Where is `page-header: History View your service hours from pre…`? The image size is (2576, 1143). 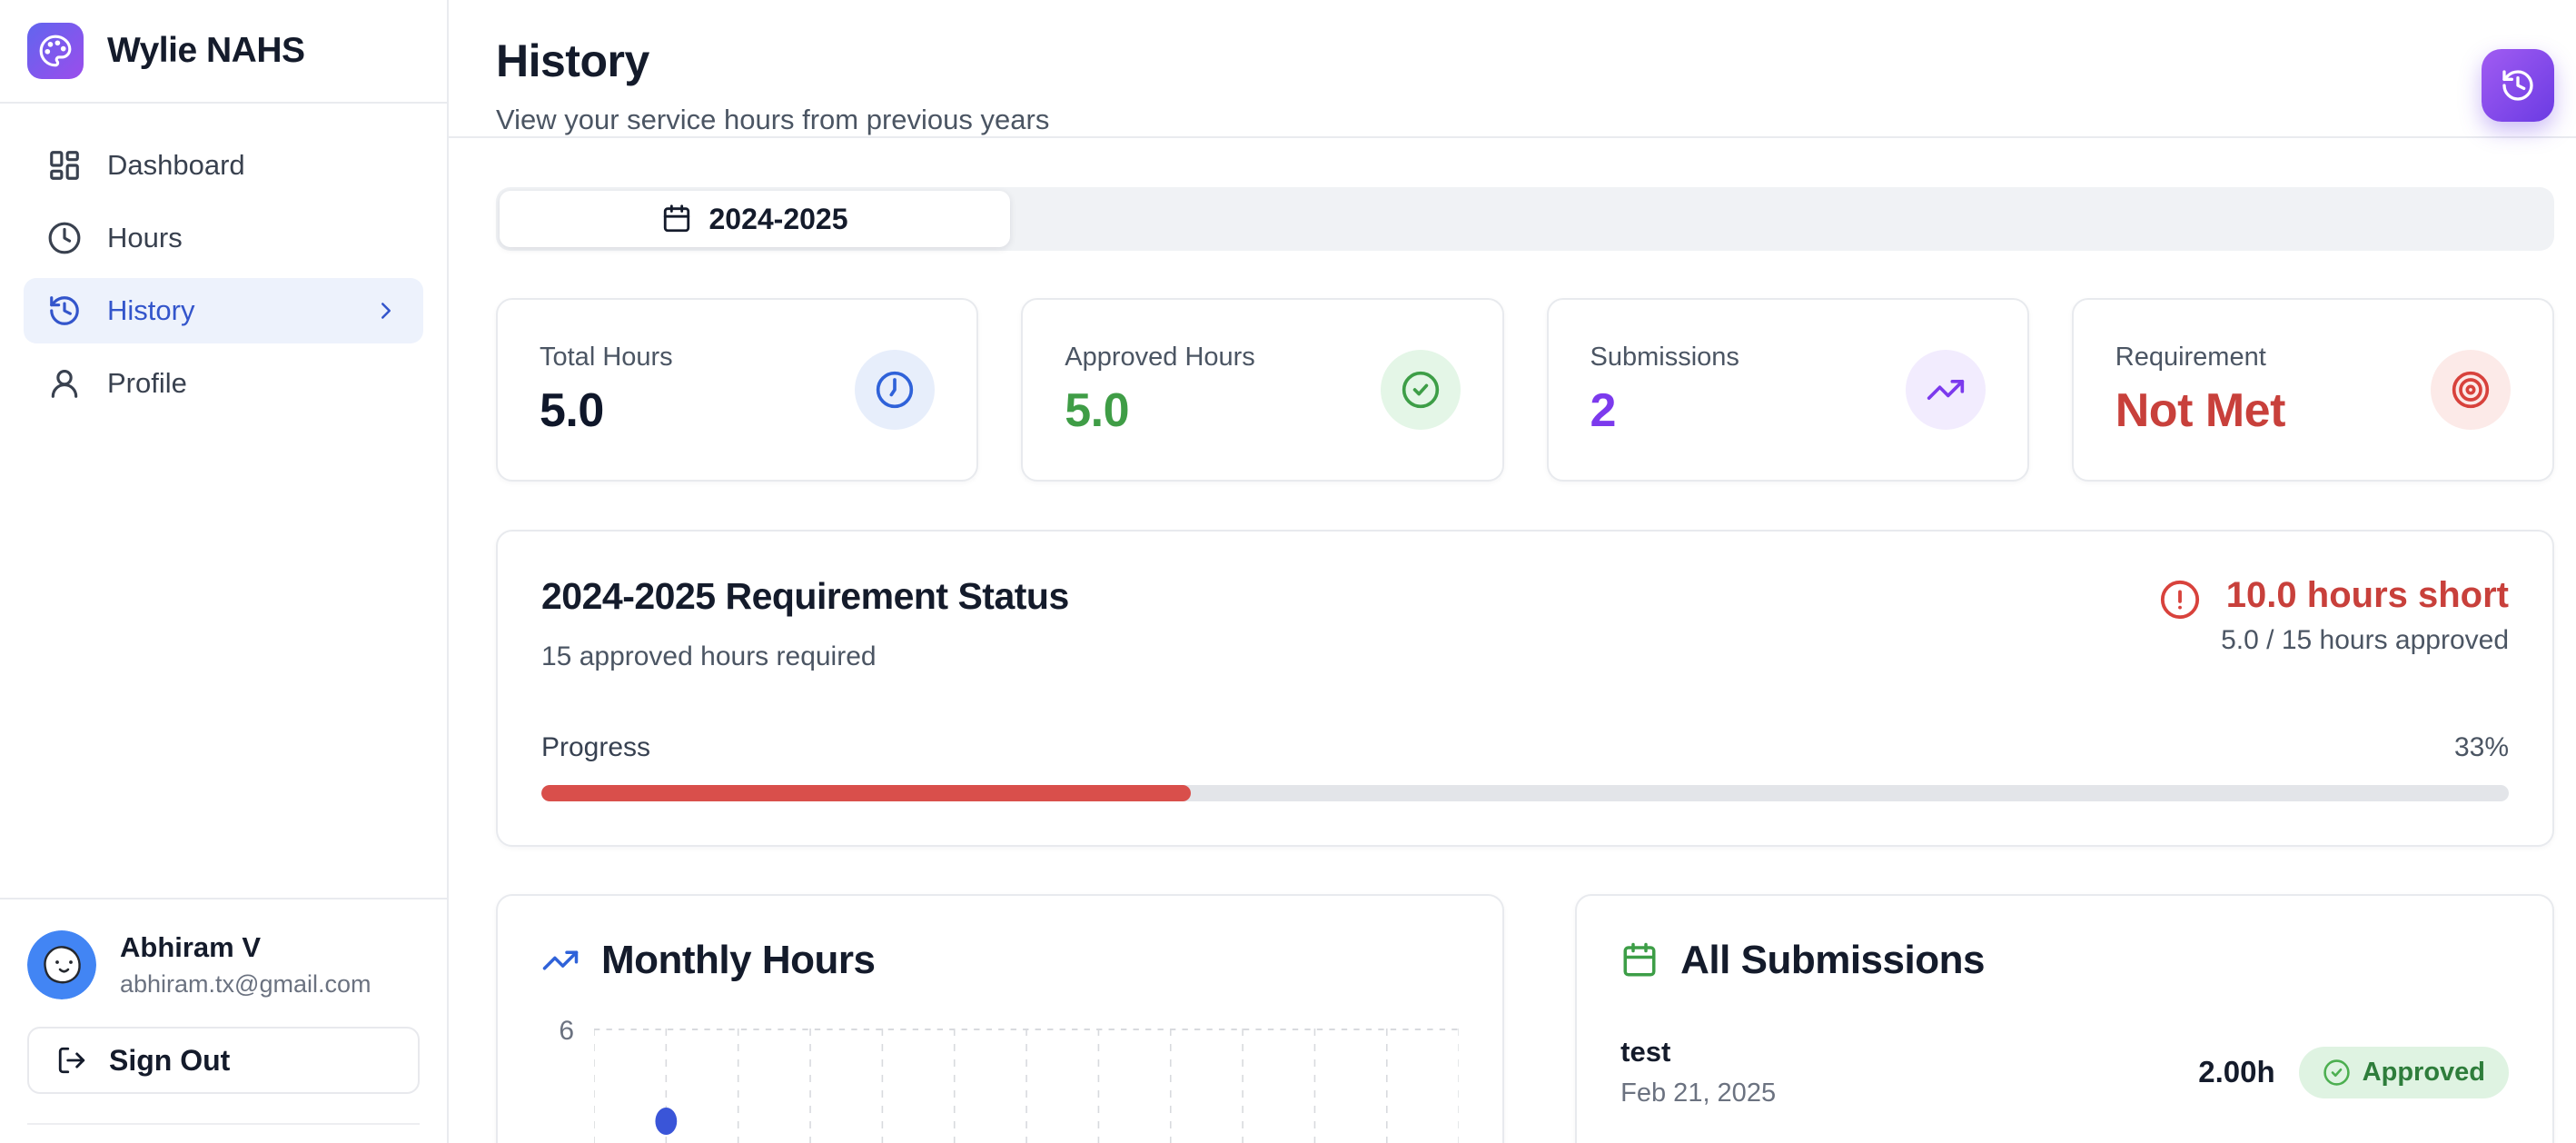 page-header: History View your service hours from pre… is located at coordinates (1512, 69).